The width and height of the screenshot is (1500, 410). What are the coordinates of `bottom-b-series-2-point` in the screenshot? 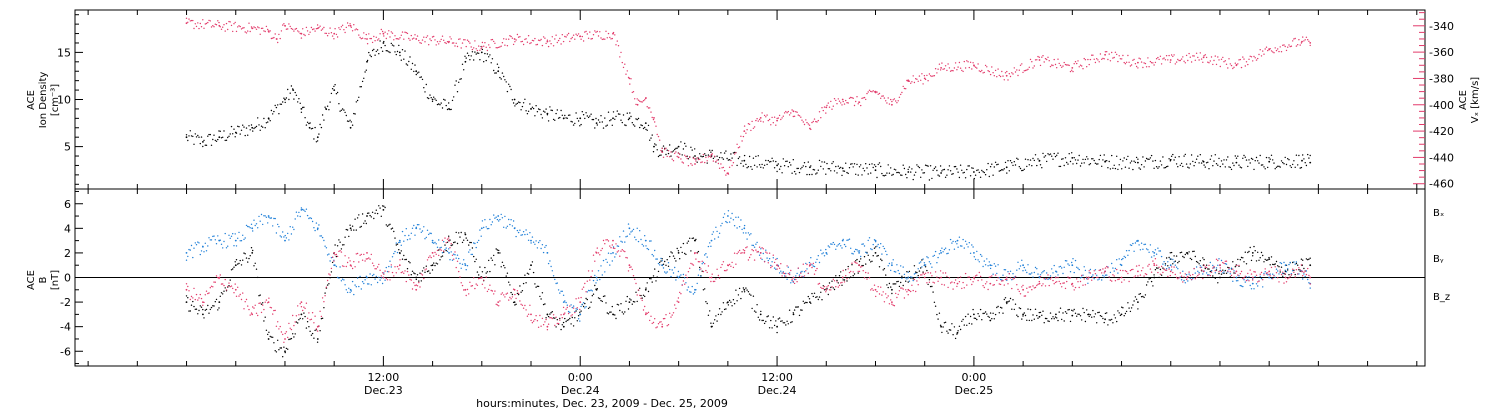 It's located at (1088, 277).